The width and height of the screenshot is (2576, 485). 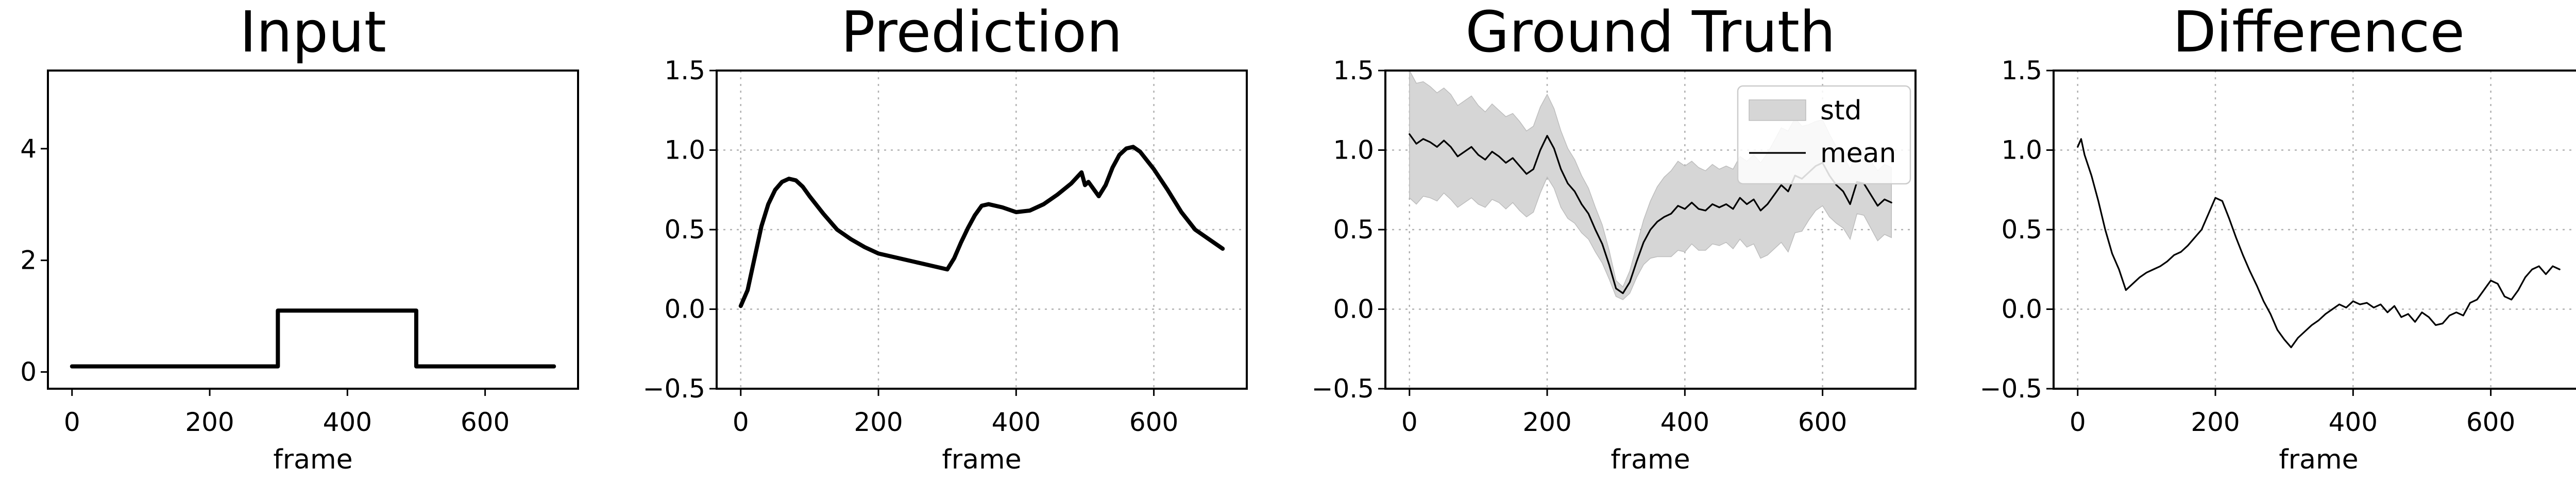 What do you see at coordinates (1858, 153) in the screenshot?
I see `legend-label-mean: mean` at bounding box center [1858, 153].